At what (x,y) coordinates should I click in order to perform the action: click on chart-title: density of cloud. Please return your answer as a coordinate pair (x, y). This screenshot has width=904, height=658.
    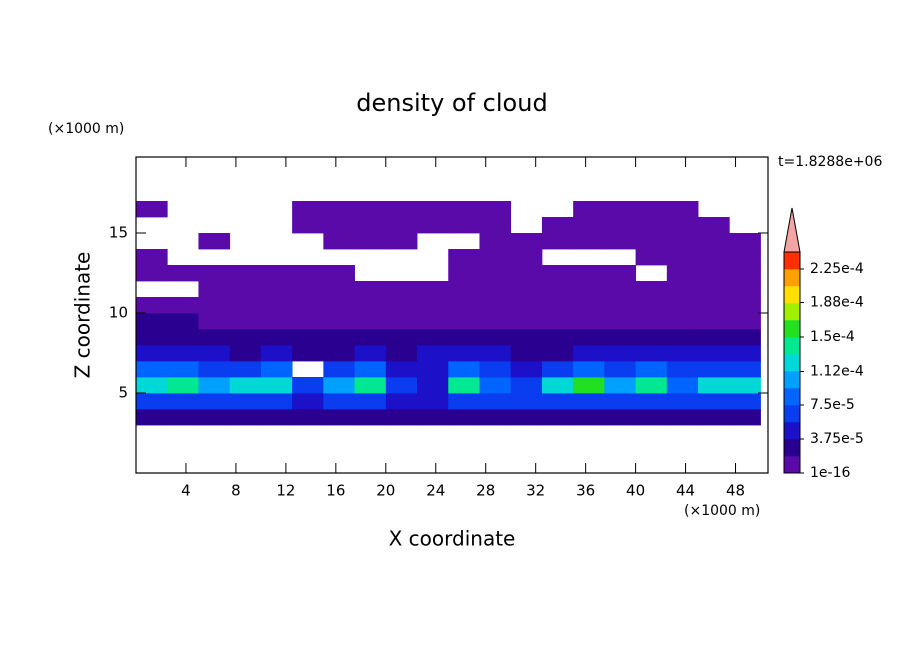
    Looking at the image, I should click on (451, 103).